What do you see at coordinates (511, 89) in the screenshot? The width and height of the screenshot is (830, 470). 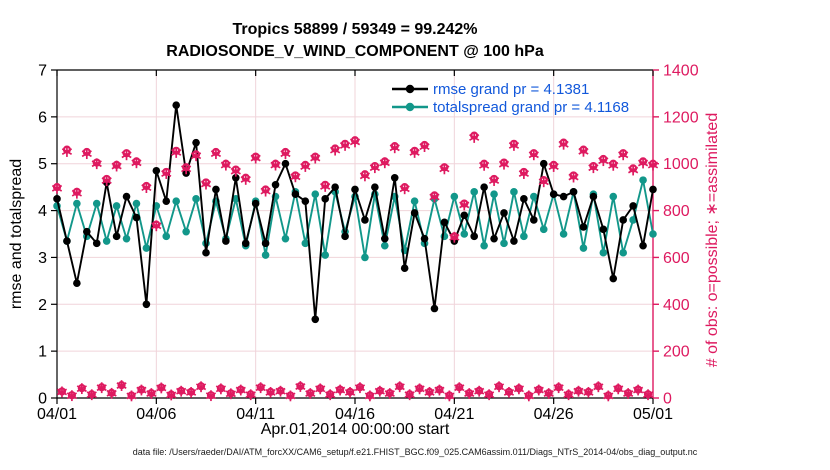 I see `legend-label-rmse: rmse grand pr = 4.1381` at bounding box center [511, 89].